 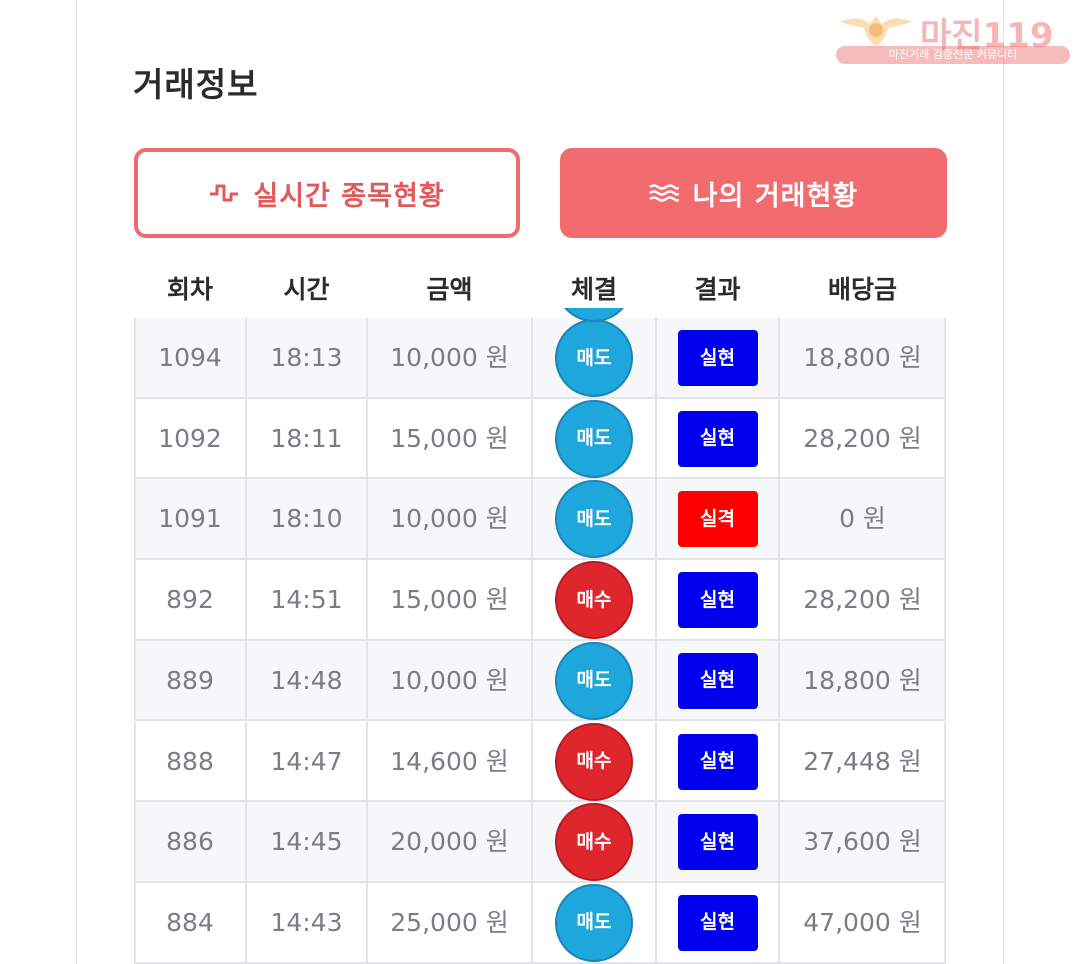 I want to click on table-row: 892 14:51 15,000 원 매수 실현 28,200 원, so click(x=540, y=600).